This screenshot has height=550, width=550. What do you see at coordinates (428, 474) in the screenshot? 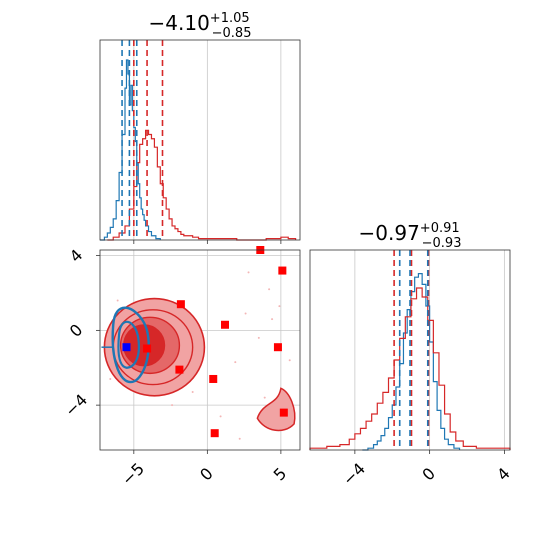
I see `tick-label-y-bottom: 0` at bounding box center [428, 474].